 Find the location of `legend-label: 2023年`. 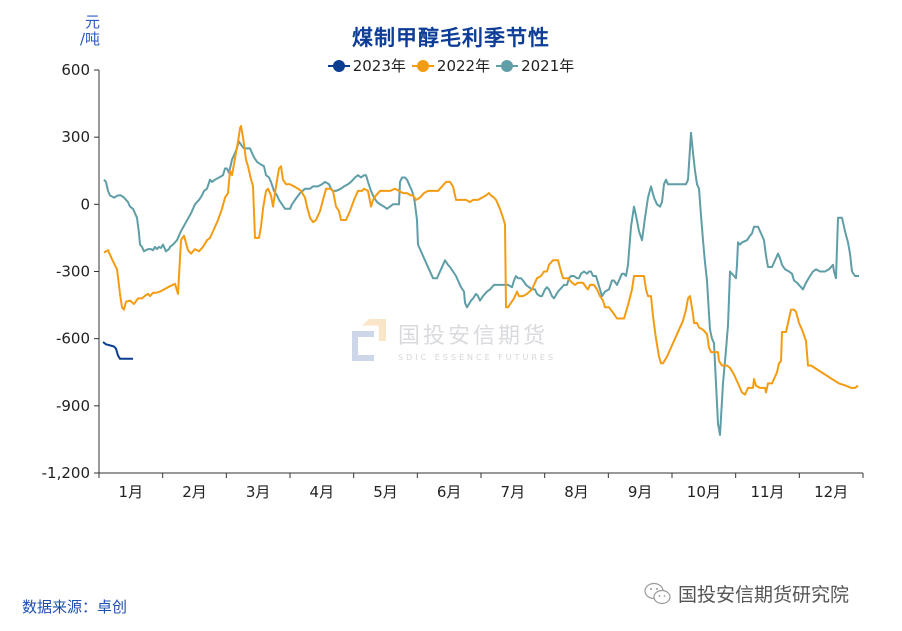

legend-label: 2023年 is located at coordinates (379, 66).